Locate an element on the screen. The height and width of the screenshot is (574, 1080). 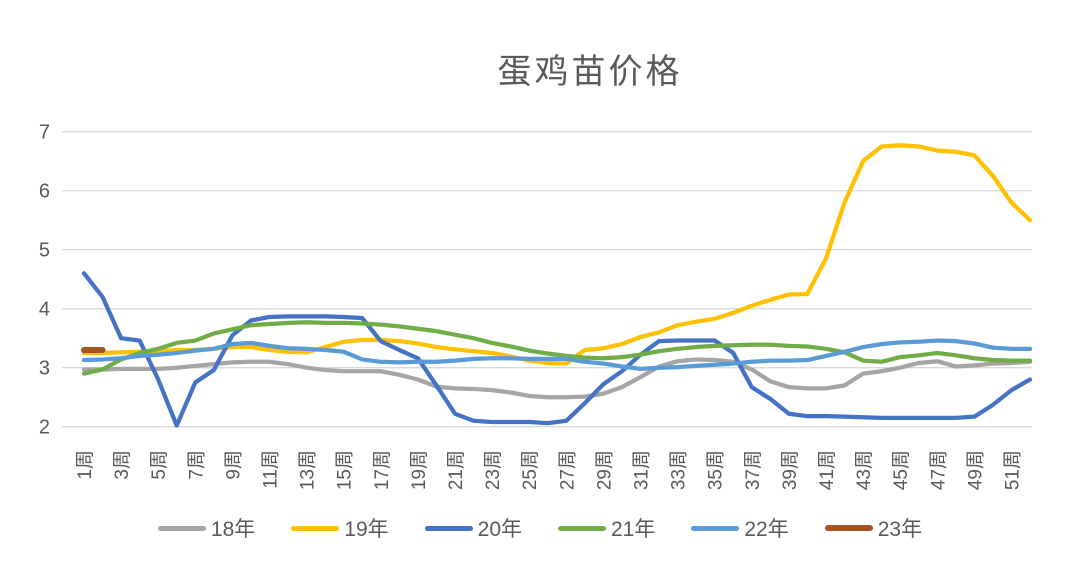
y-axis-tick-label: 3 is located at coordinates (44, 369).